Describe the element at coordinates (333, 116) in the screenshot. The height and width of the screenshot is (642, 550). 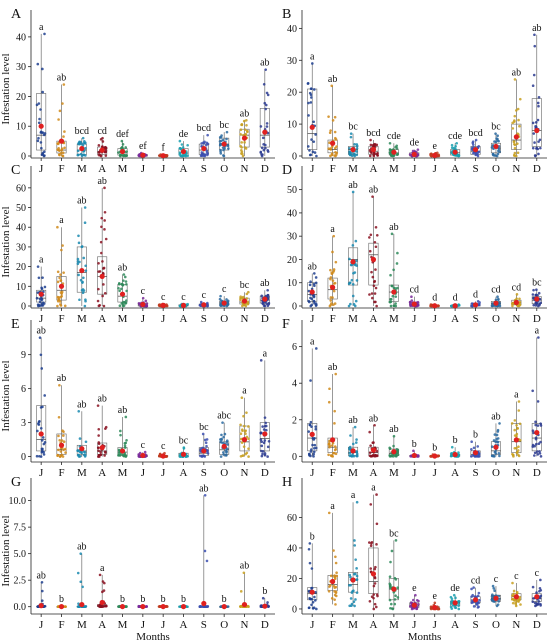
I see `box-B-F-1: ab` at that location.